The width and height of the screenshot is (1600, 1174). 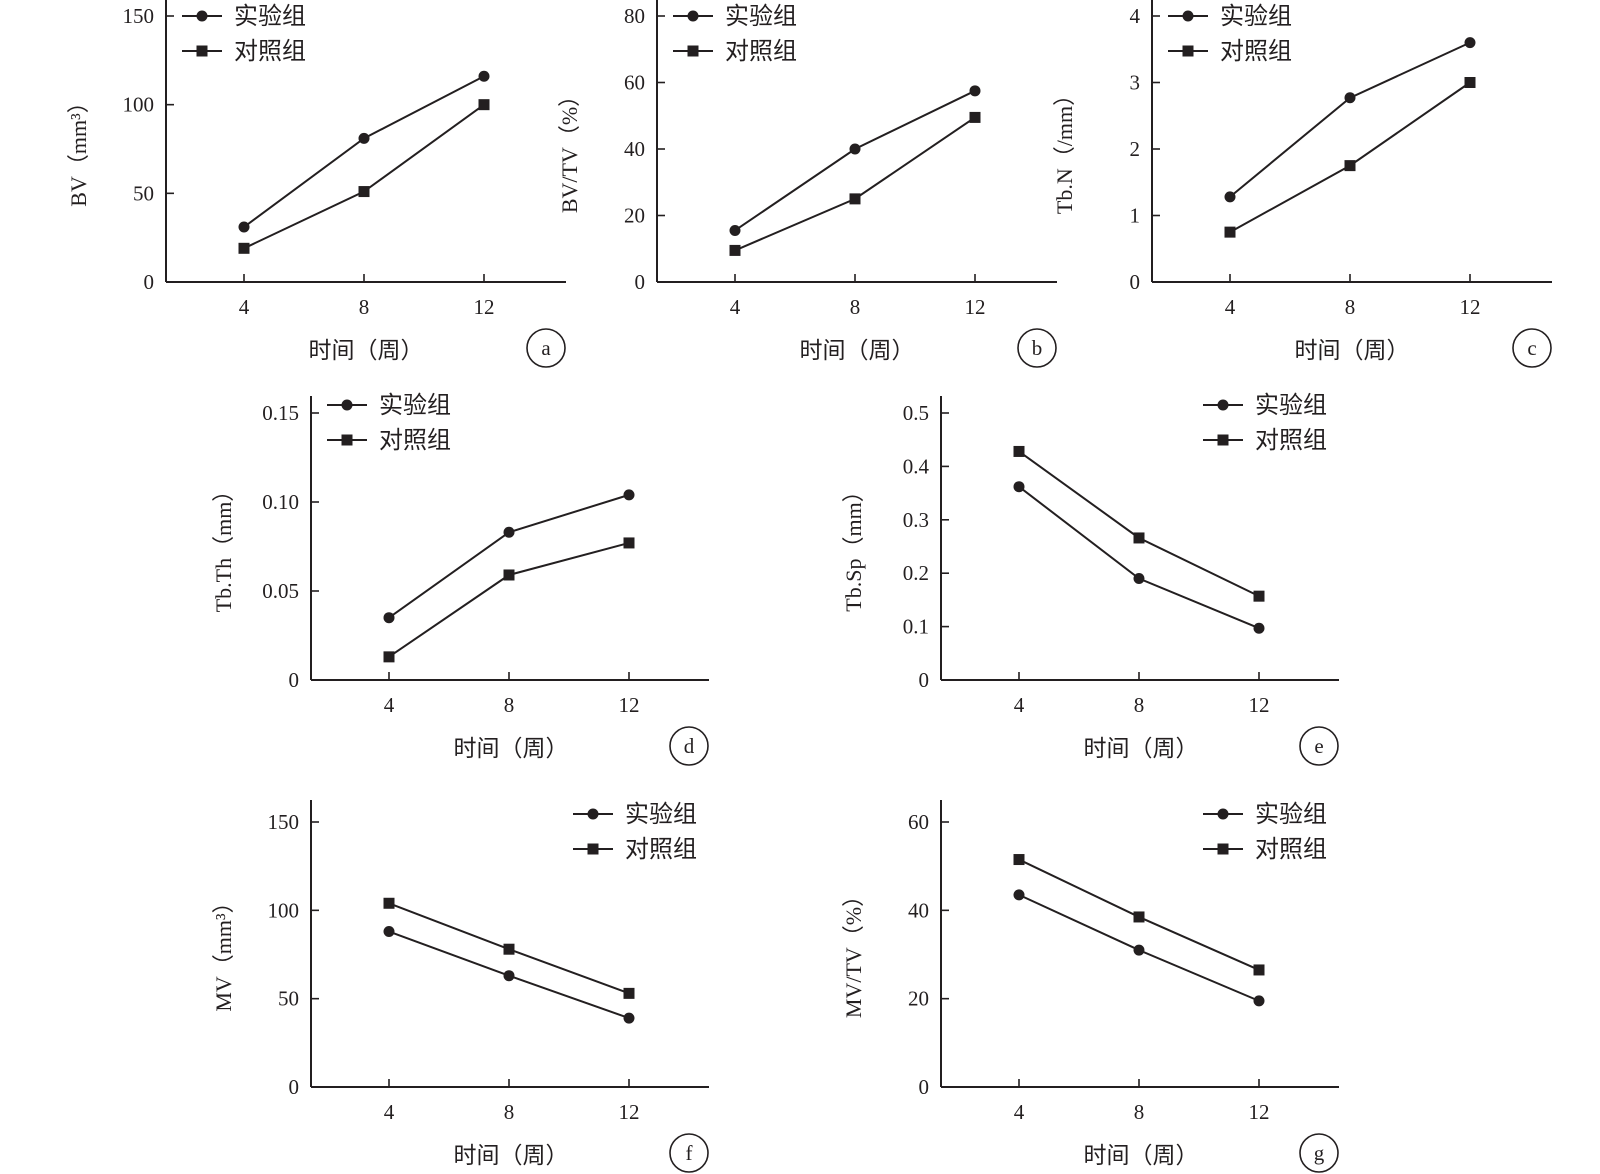 I want to click on y-tick-label: 0.1, so click(x=916, y=627).